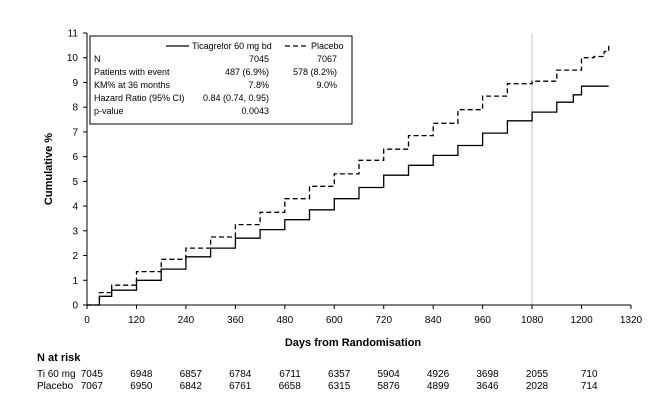 This screenshot has height=417, width=664. What do you see at coordinates (487, 374) in the screenshot?
I see `at-risk-value: 3698` at bounding box center [487, 374].